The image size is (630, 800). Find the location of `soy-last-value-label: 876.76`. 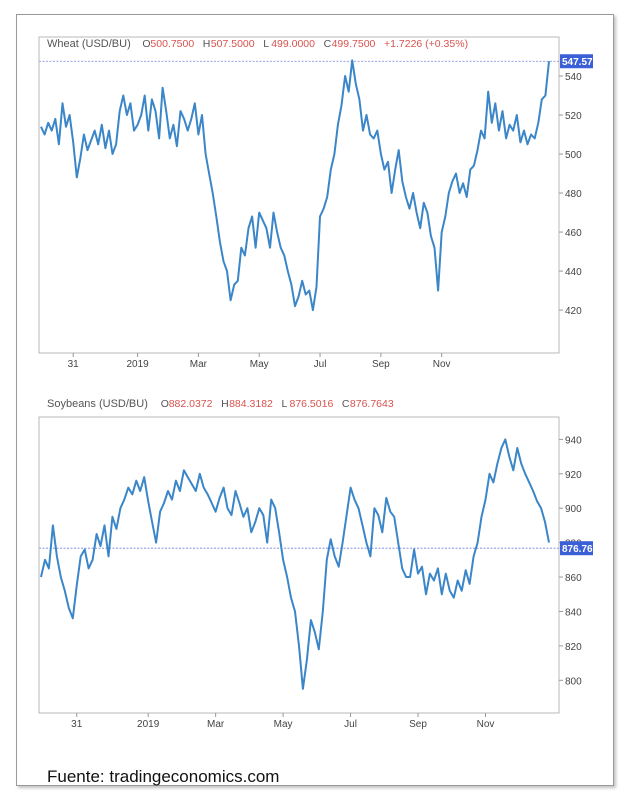

soy-last-value-label: 876.76 is located at coordinates (577, 549).